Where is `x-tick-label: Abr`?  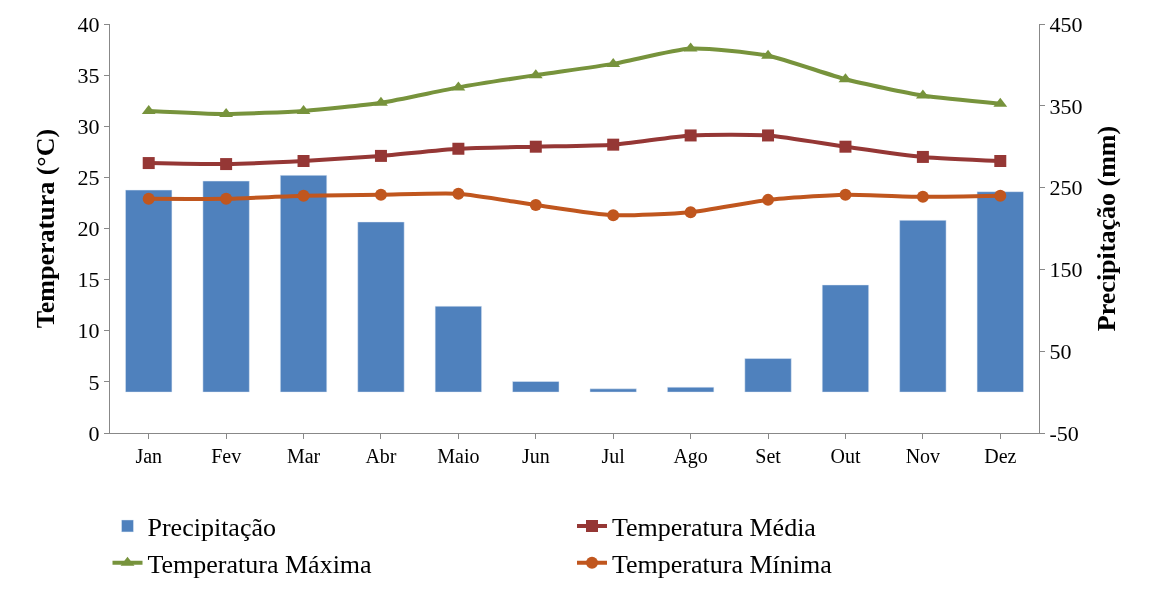 x-tick-label: Abr is located at coordinates (381, 456).